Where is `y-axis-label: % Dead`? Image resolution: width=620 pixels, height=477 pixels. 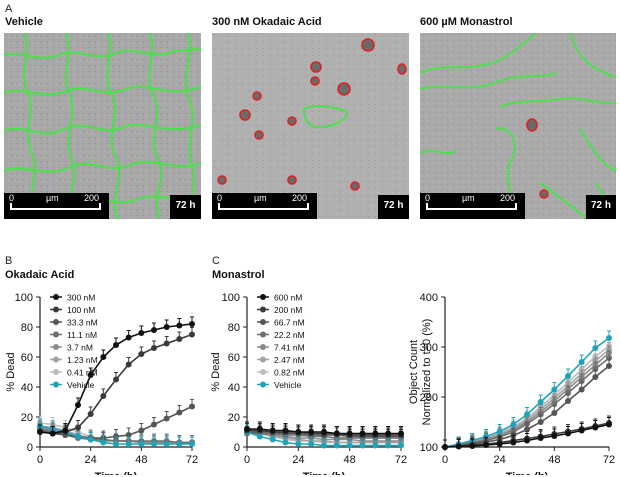 y-axis-label: % Dead is located at coordinates (11, 371).